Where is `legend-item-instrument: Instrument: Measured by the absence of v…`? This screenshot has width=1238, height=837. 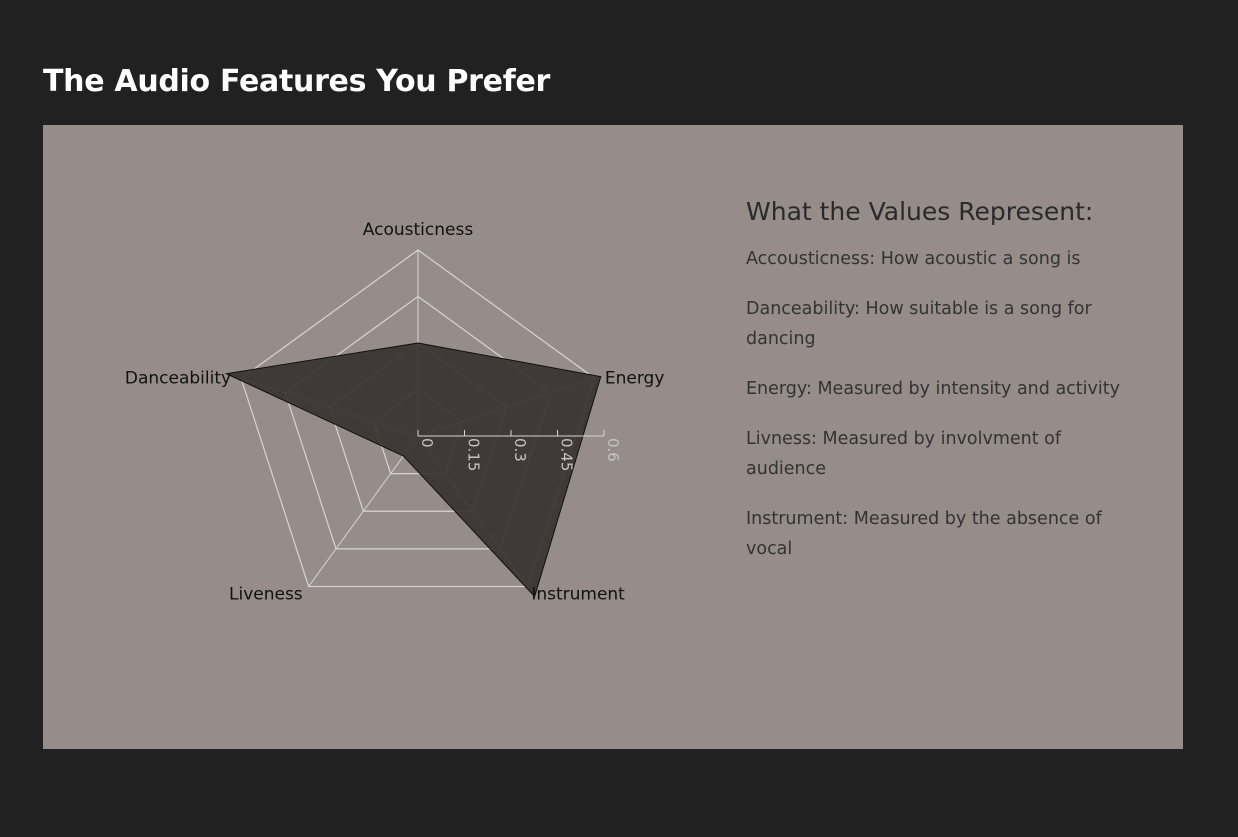 legend-item-instrument: Instrument: Measured by the absence of v… is located at coordinates (924, 534).